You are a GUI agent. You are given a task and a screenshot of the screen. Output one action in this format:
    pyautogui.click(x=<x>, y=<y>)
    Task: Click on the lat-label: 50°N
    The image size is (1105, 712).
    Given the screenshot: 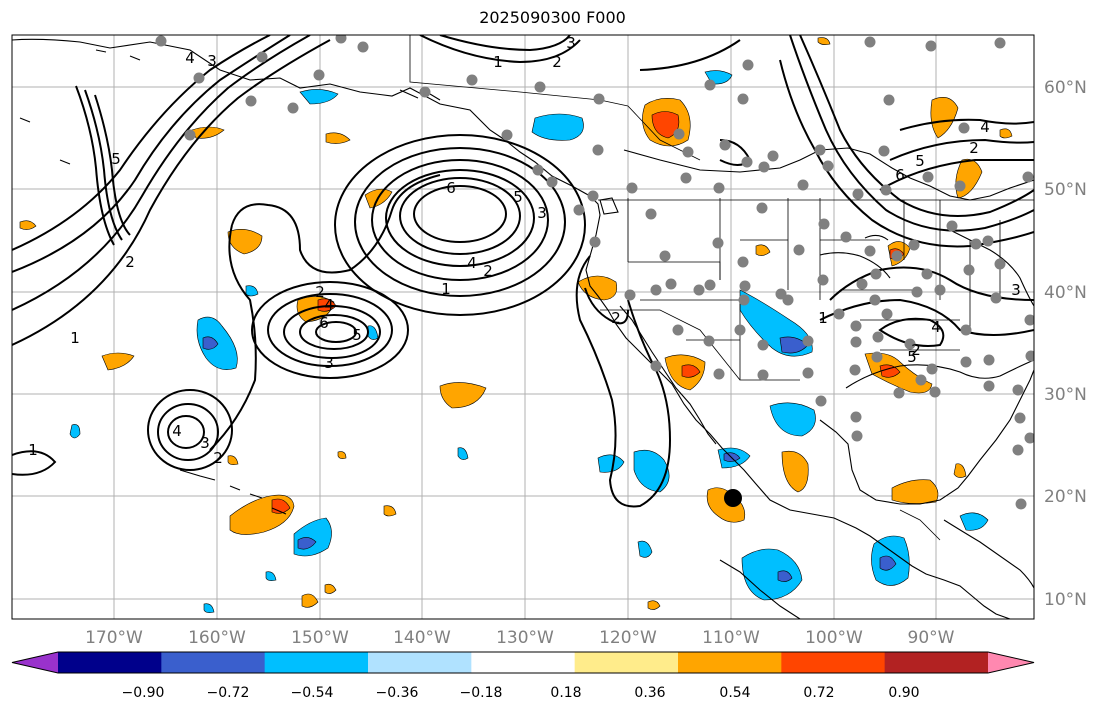 What is the action you would take?
    pyautogui.click(x=1065, y=190)
    